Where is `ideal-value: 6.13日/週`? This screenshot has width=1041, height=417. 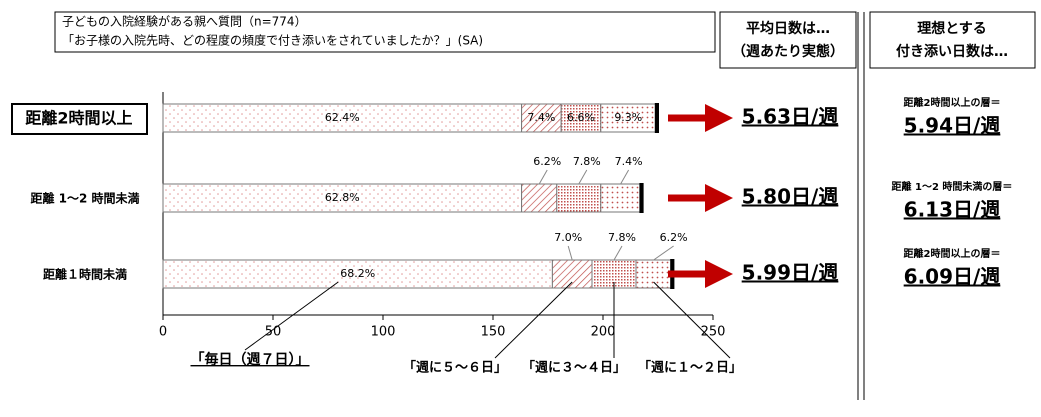 ideal-value: 6.13日/週 is located at coordinates (952, 210).